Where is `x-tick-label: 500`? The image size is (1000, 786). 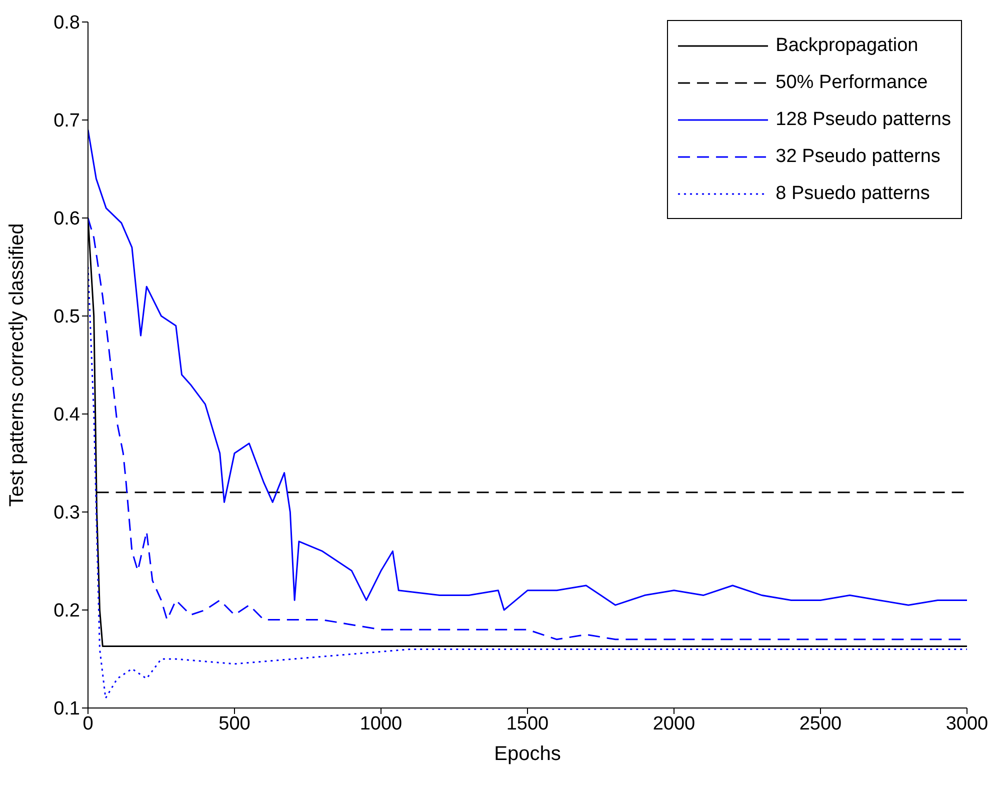 x-tick-label: 500 is located at coordinates (234, 723).